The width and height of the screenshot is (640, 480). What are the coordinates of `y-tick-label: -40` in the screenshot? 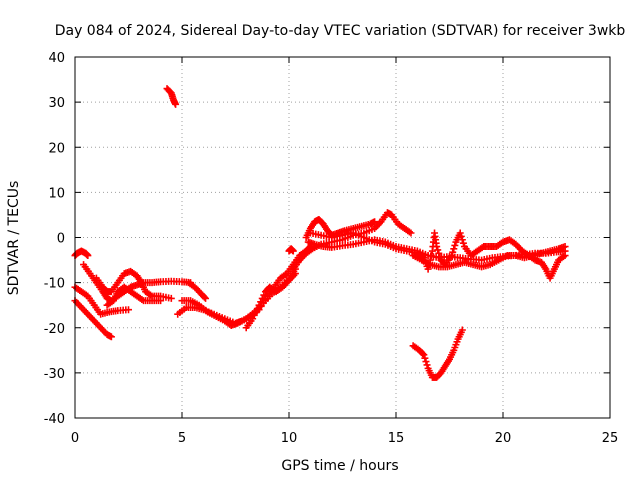 It's located at (54, 419).